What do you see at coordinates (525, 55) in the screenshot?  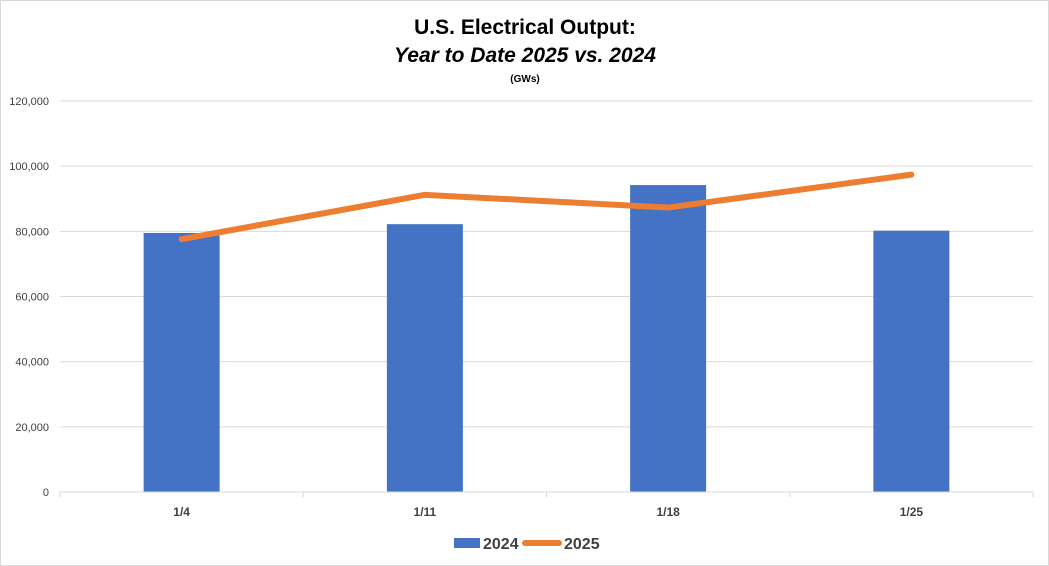 I see `chart-subtitle: Year to Date 2025 vs. 2024` at bounding box center [525, 55].